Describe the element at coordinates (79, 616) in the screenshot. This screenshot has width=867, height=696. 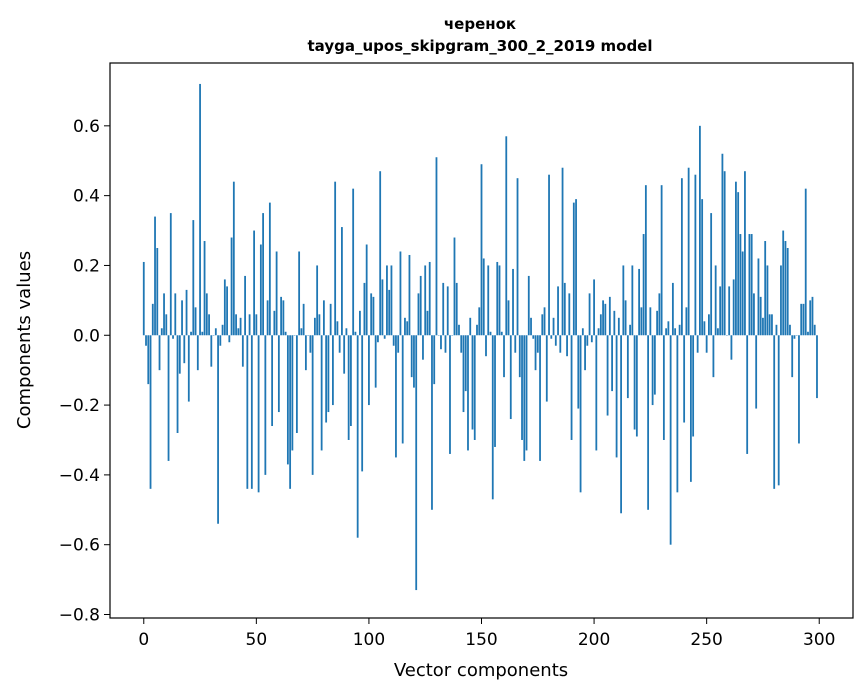
I see `y-tick-label: −0.8` at that location.